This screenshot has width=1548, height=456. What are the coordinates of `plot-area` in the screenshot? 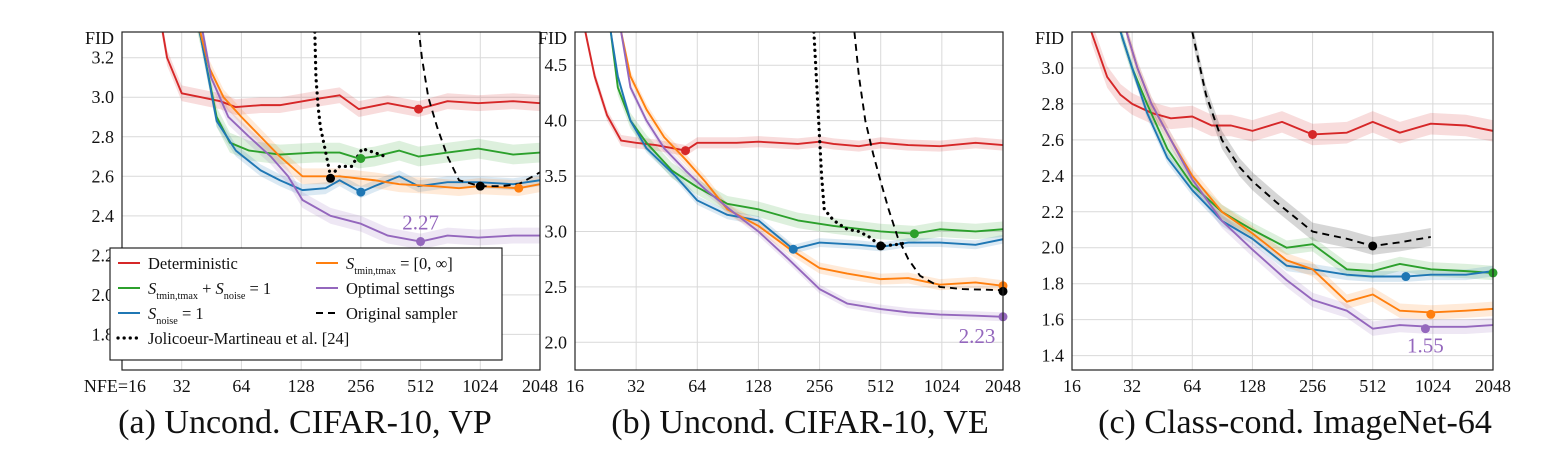 It's located at (350, 141).